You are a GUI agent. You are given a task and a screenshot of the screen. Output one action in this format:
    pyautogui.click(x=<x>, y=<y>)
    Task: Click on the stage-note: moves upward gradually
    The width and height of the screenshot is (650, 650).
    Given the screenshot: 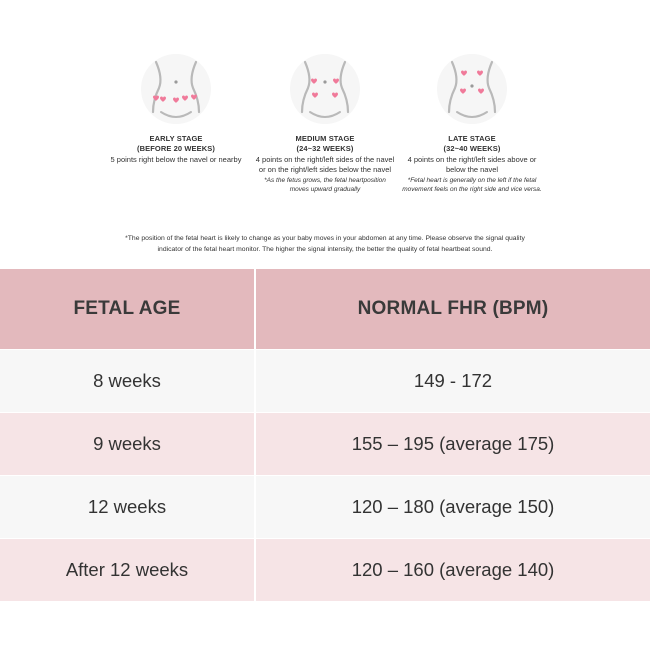 What is the action you would take?
    pyautogui.click(x=325, y=189)
    